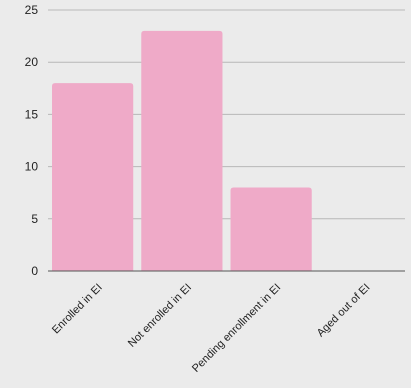 The width and height of the screenshot is (411, 388). I want to click on y-tick-label: 20, so click(32, 62).